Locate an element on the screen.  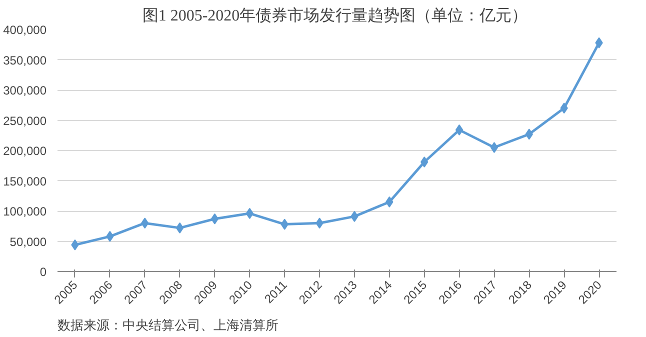
y-tick-label: 300,000 is located at coordinates (25, 91).